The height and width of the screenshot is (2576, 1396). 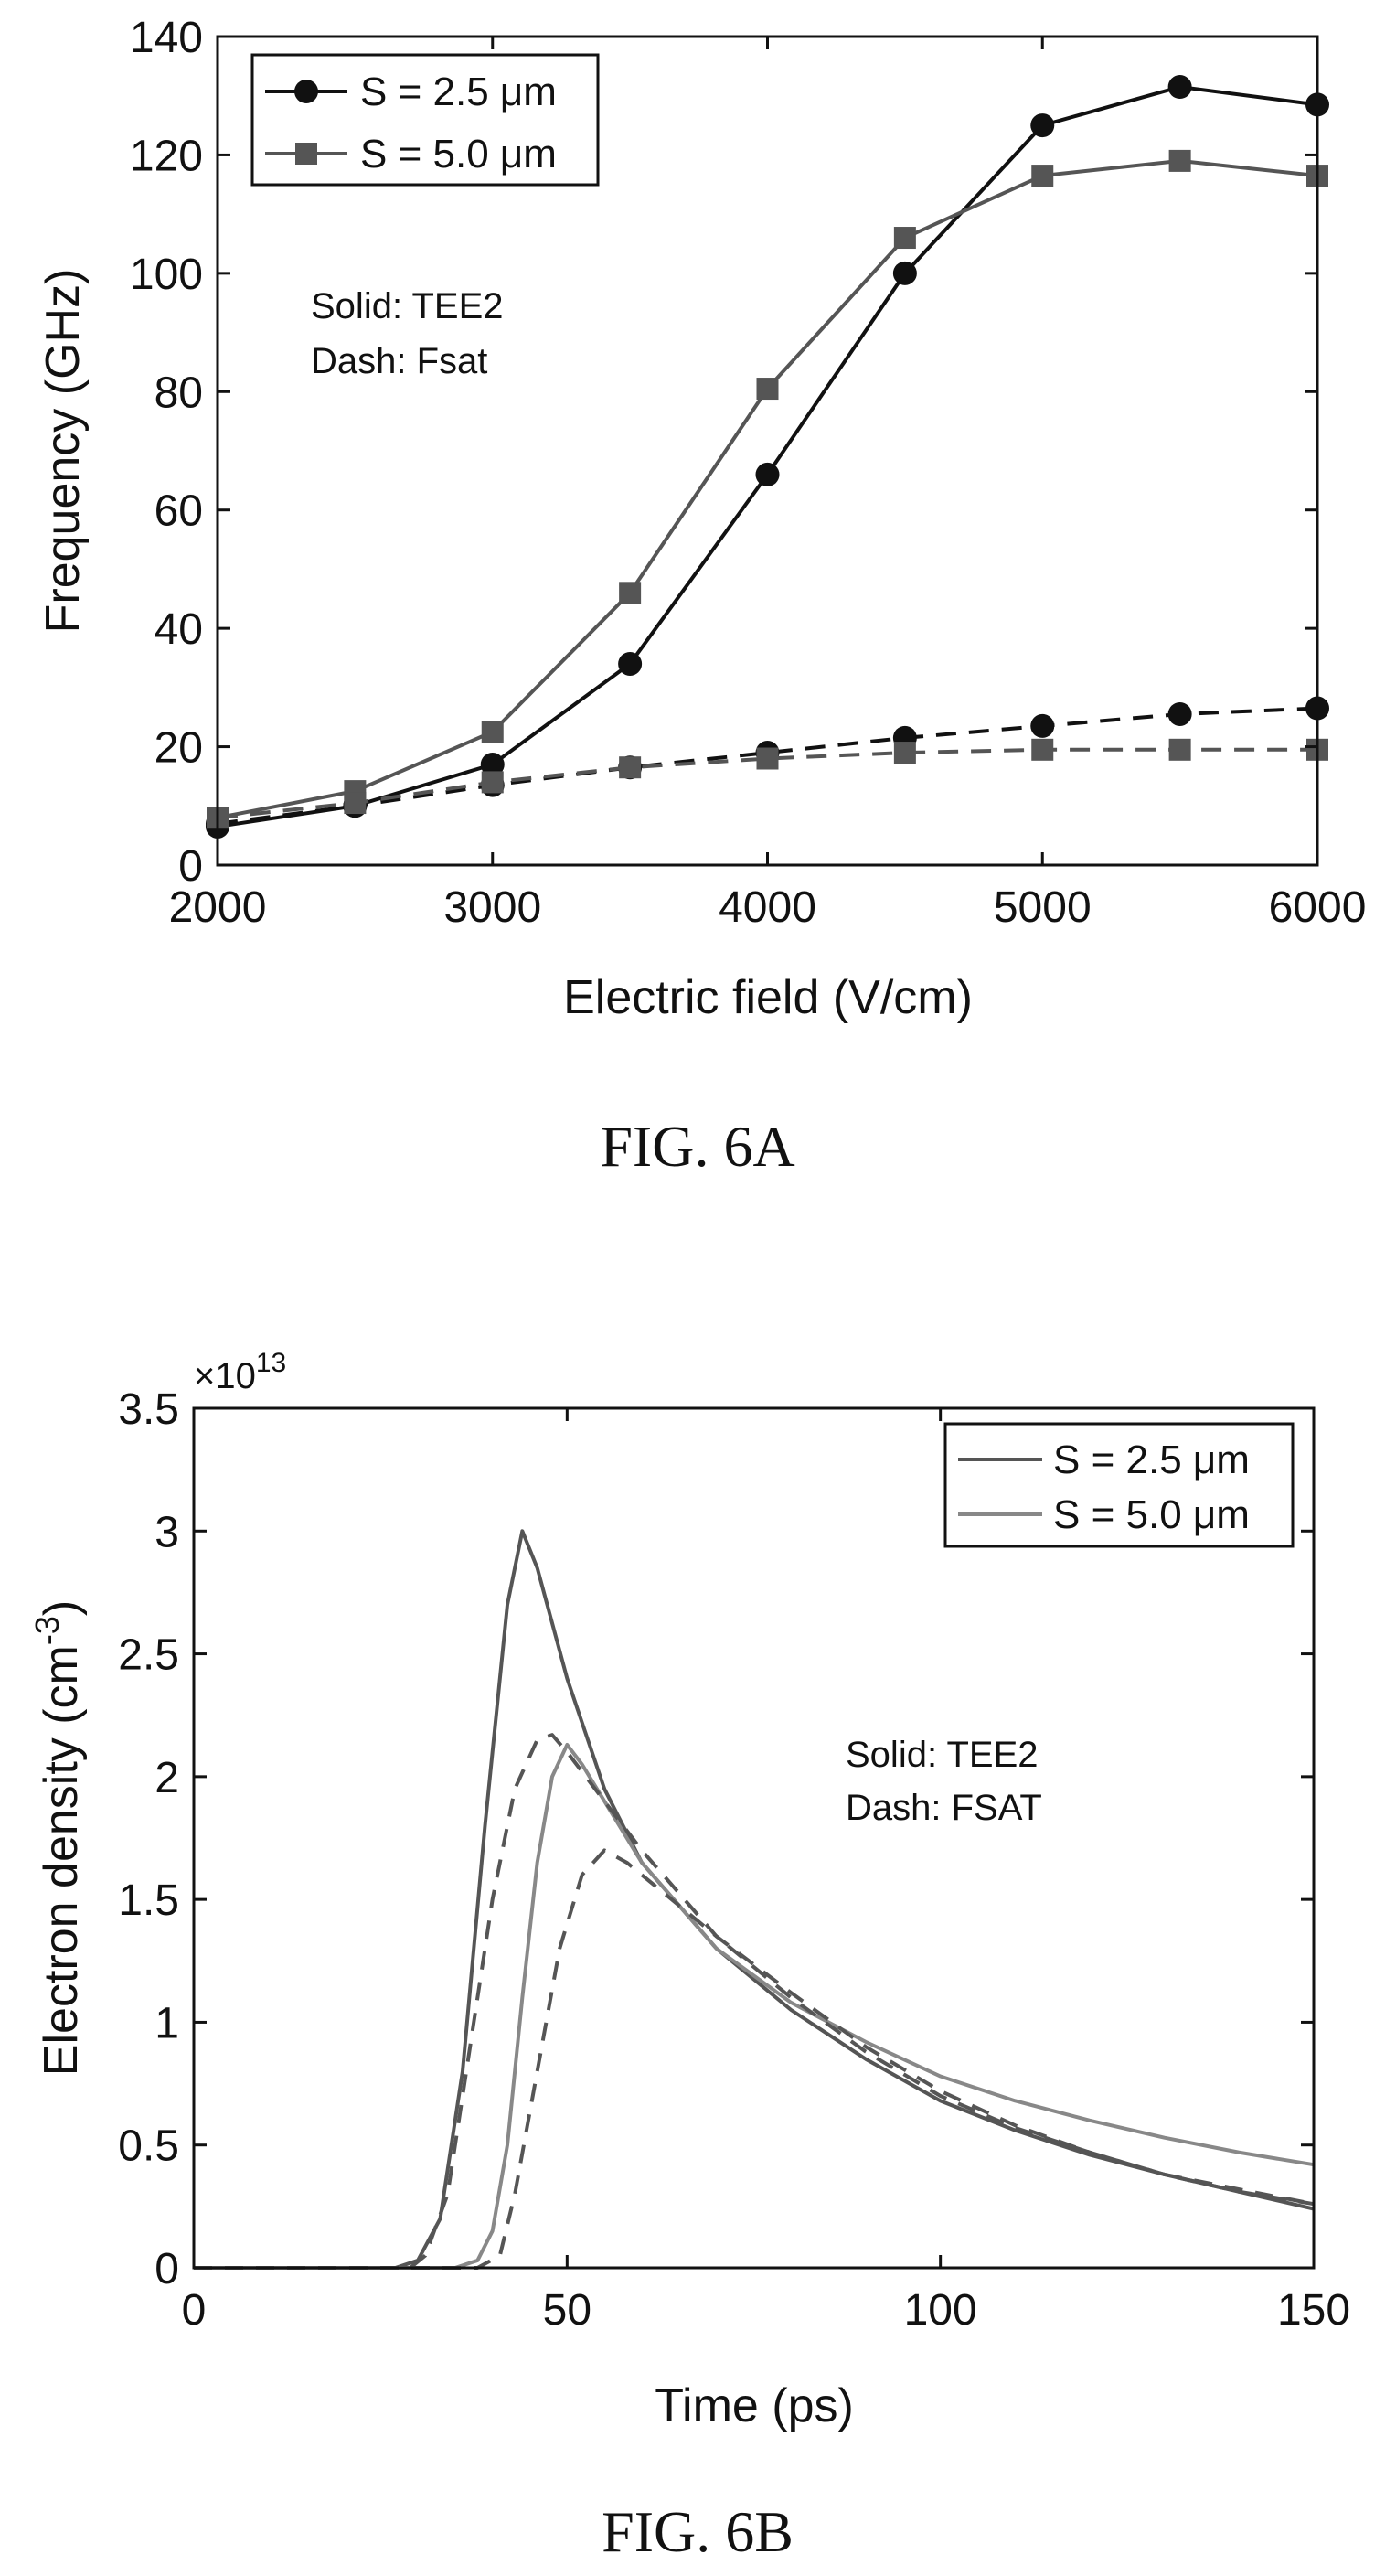 What do you see at coordinates (697, 1146) in the screenshot?
I see `figure-caption-6a: FIG. 6A` at bounding box center [697, 1146].